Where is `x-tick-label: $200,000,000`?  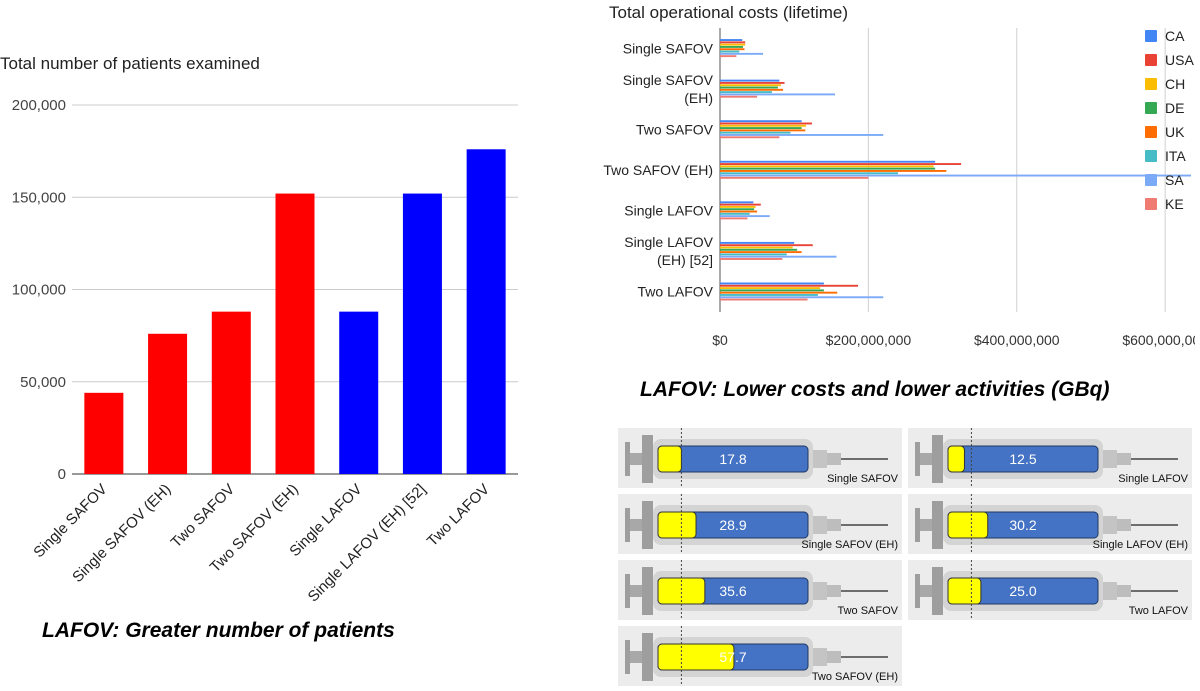 x-tick-label: $200,000,000 is located at coordinates (869, 340).